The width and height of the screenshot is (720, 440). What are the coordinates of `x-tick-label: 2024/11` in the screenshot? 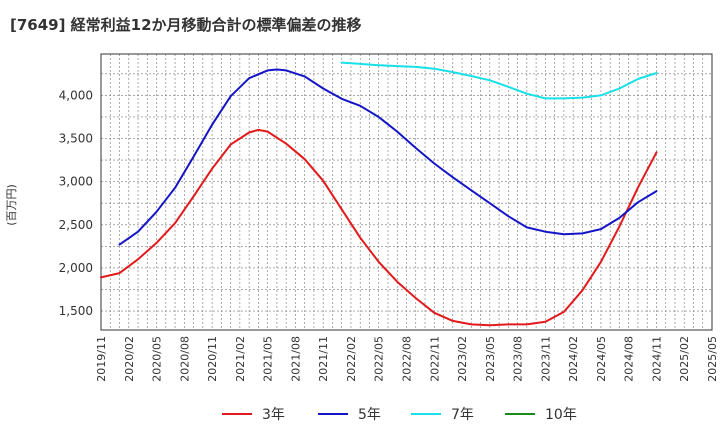 It's located at (656, 359).